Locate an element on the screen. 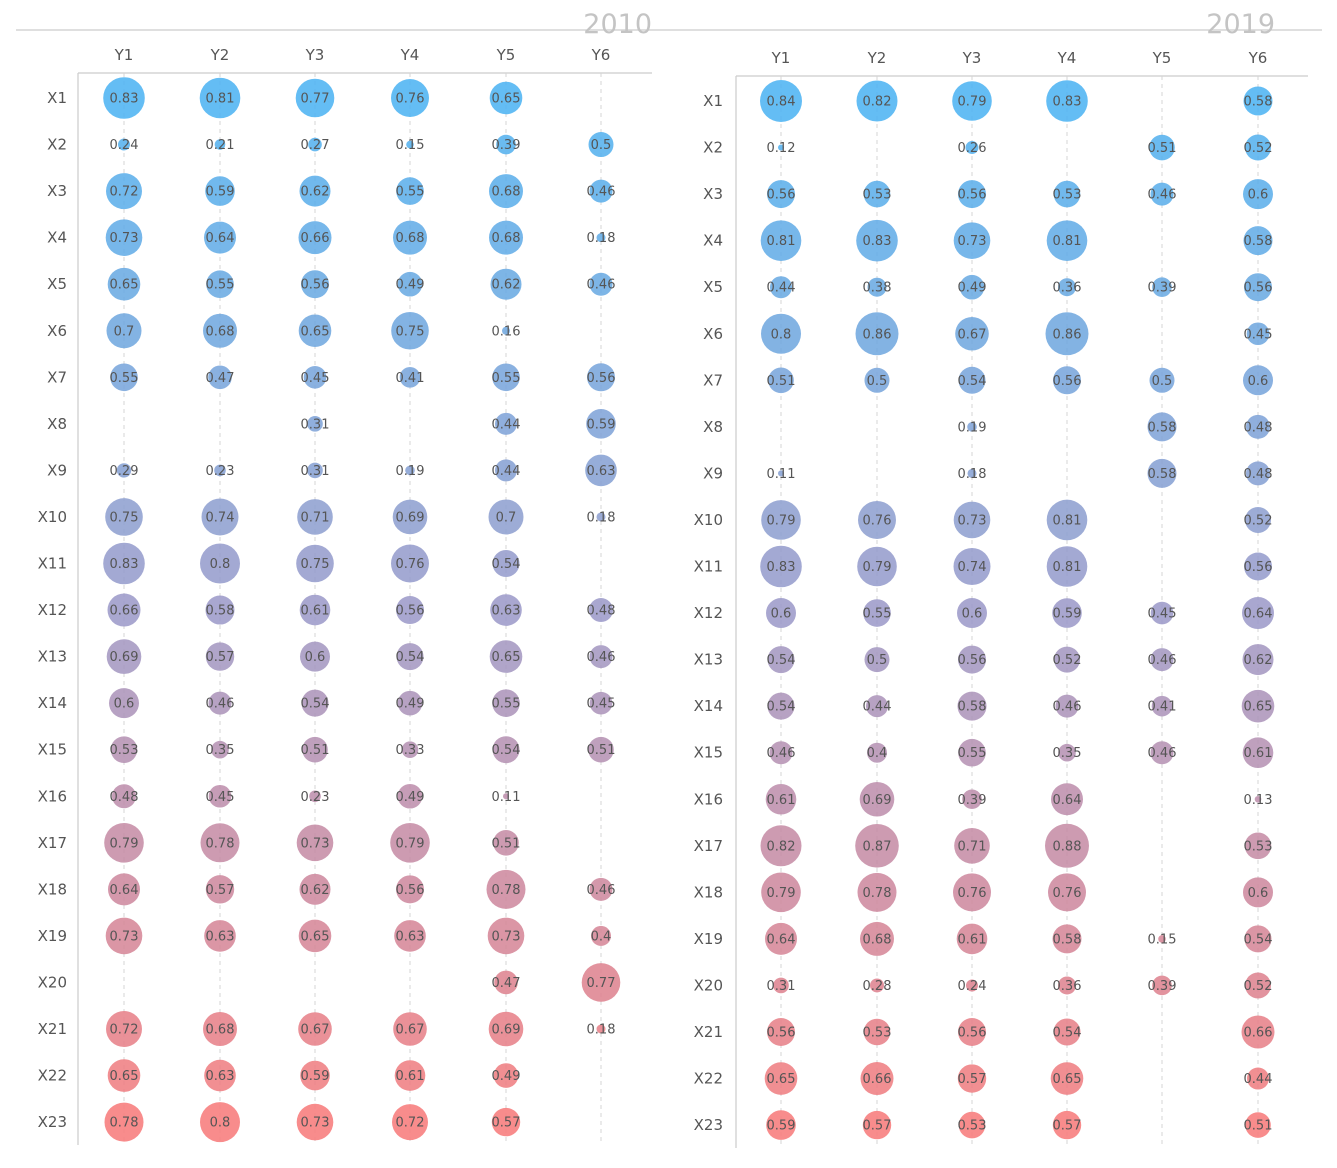  bubble-x4-y4: 0.68 is located at coordinates (410, 237).